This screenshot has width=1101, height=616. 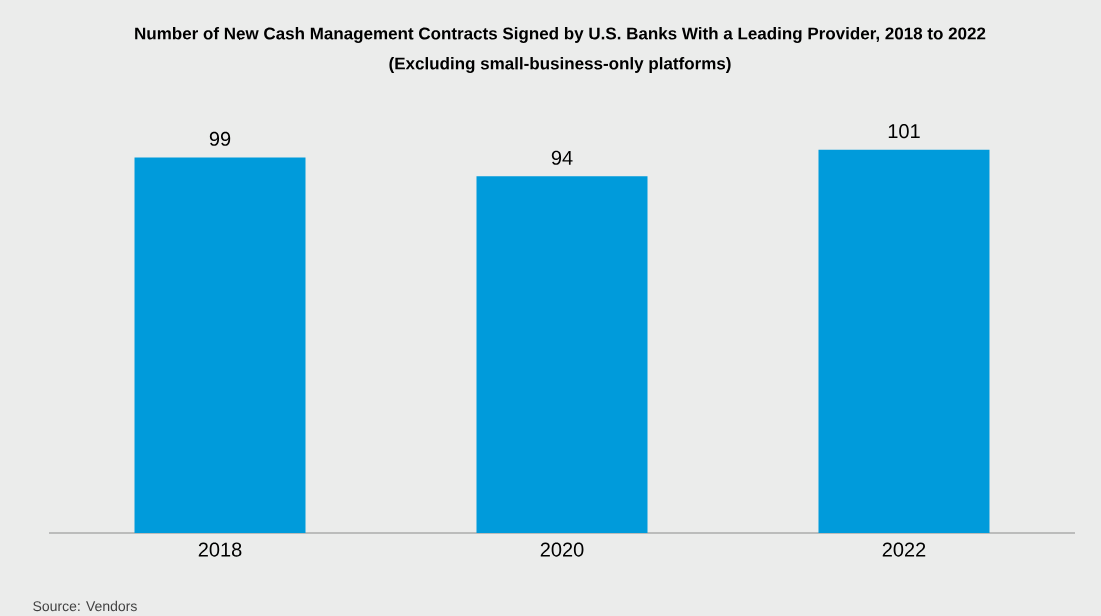 What do you see at coordinates (560, 65) in the screenshot?
I see `chart-subtitle: (Excluding small-business-only platforms)` at bounding box center [560, 65].